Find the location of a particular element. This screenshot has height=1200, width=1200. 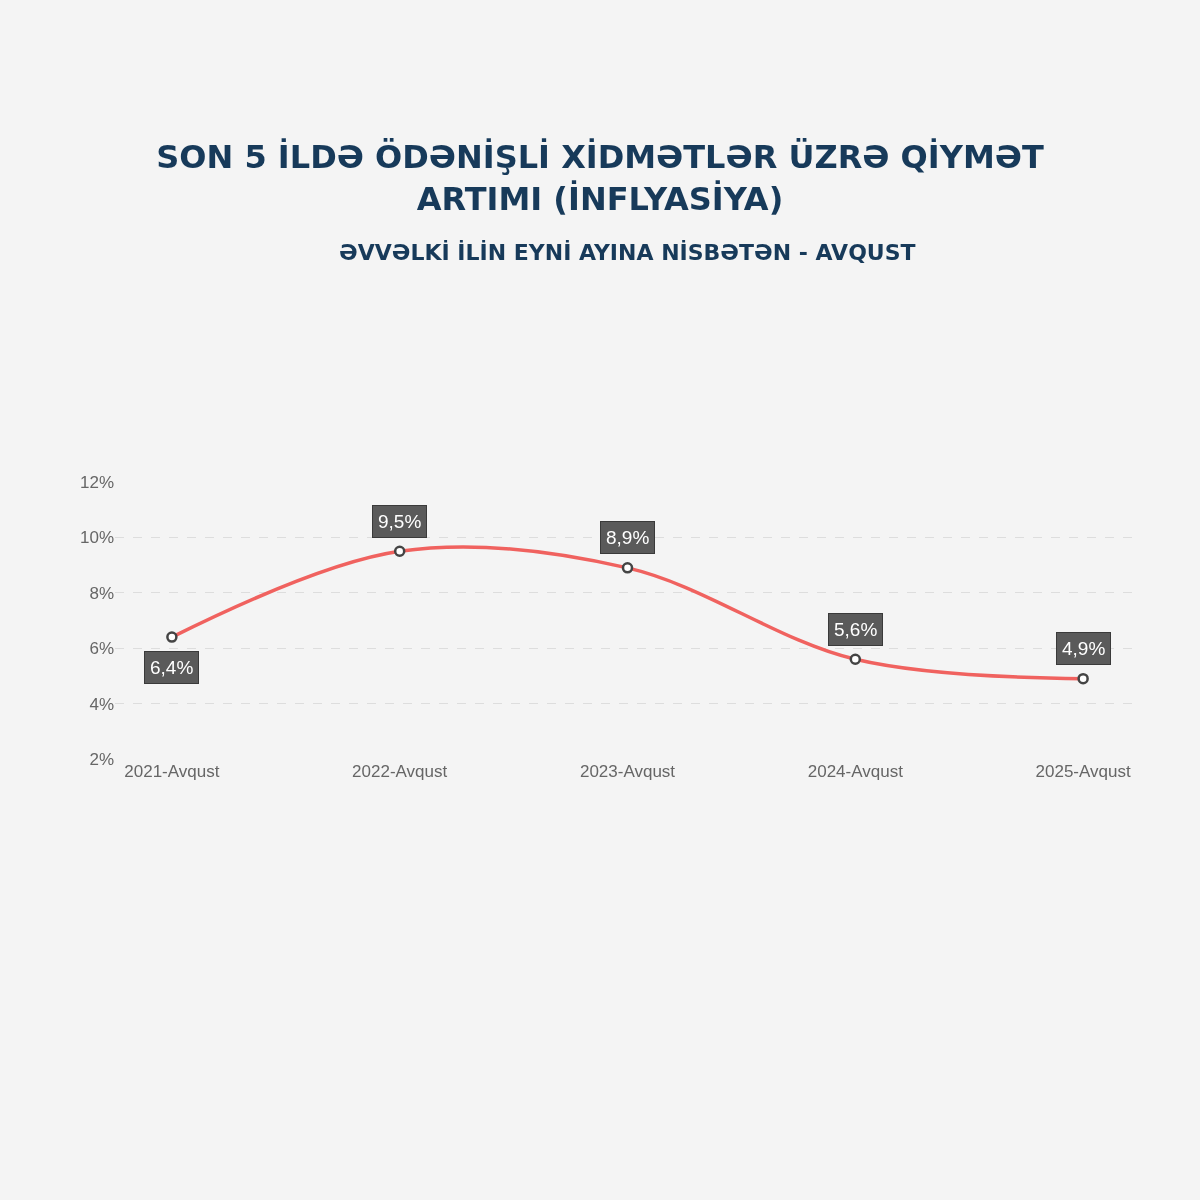

y-tick-label: 8% is located at coordinates (101, 593).